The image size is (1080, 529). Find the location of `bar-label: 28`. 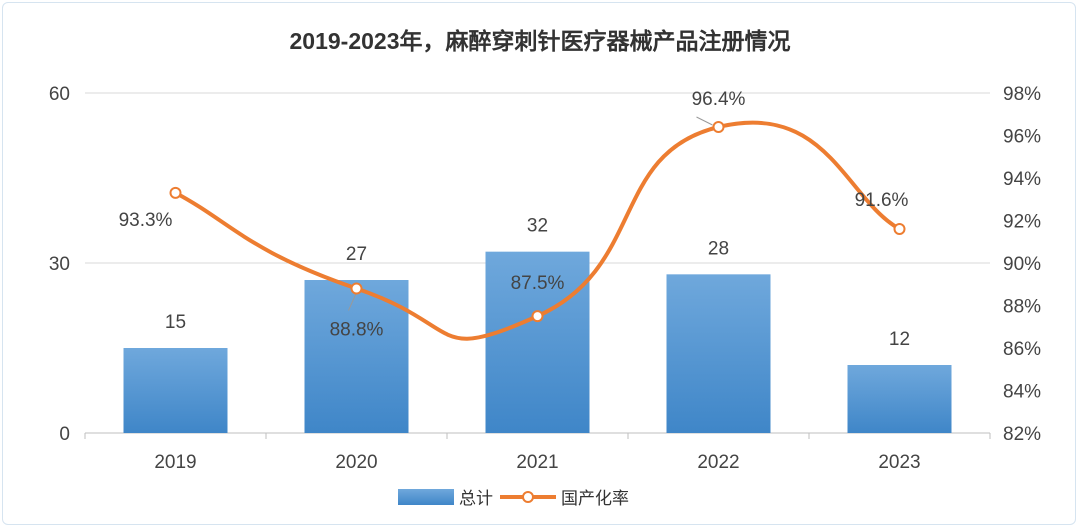

bar-label: 28 is located at coordinates (718, 248).